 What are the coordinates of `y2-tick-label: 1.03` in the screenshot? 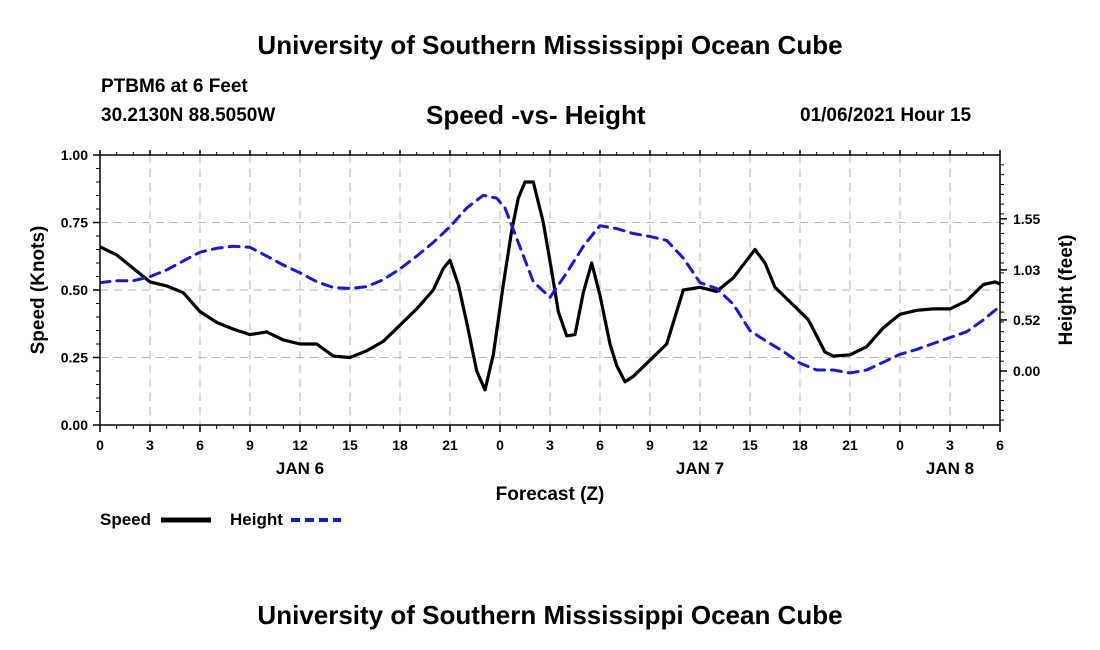 It's located at (1026, 270).